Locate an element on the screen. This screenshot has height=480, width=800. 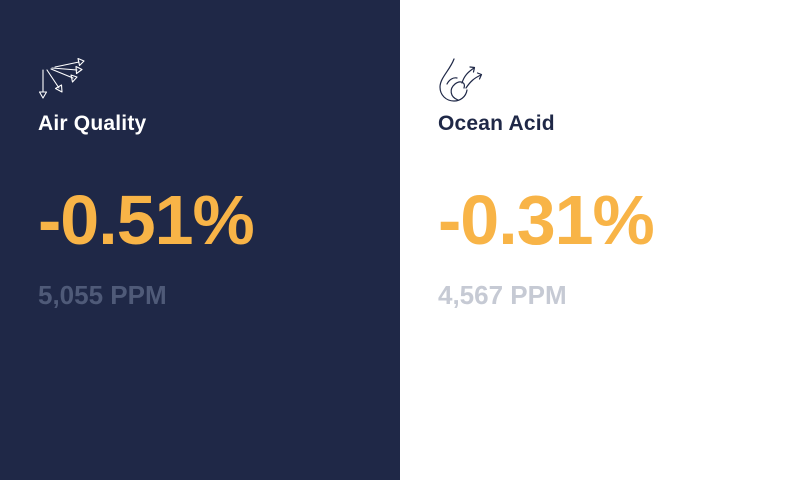
ppm-value: 5,055 PPM is located at coordinates (102, 295).